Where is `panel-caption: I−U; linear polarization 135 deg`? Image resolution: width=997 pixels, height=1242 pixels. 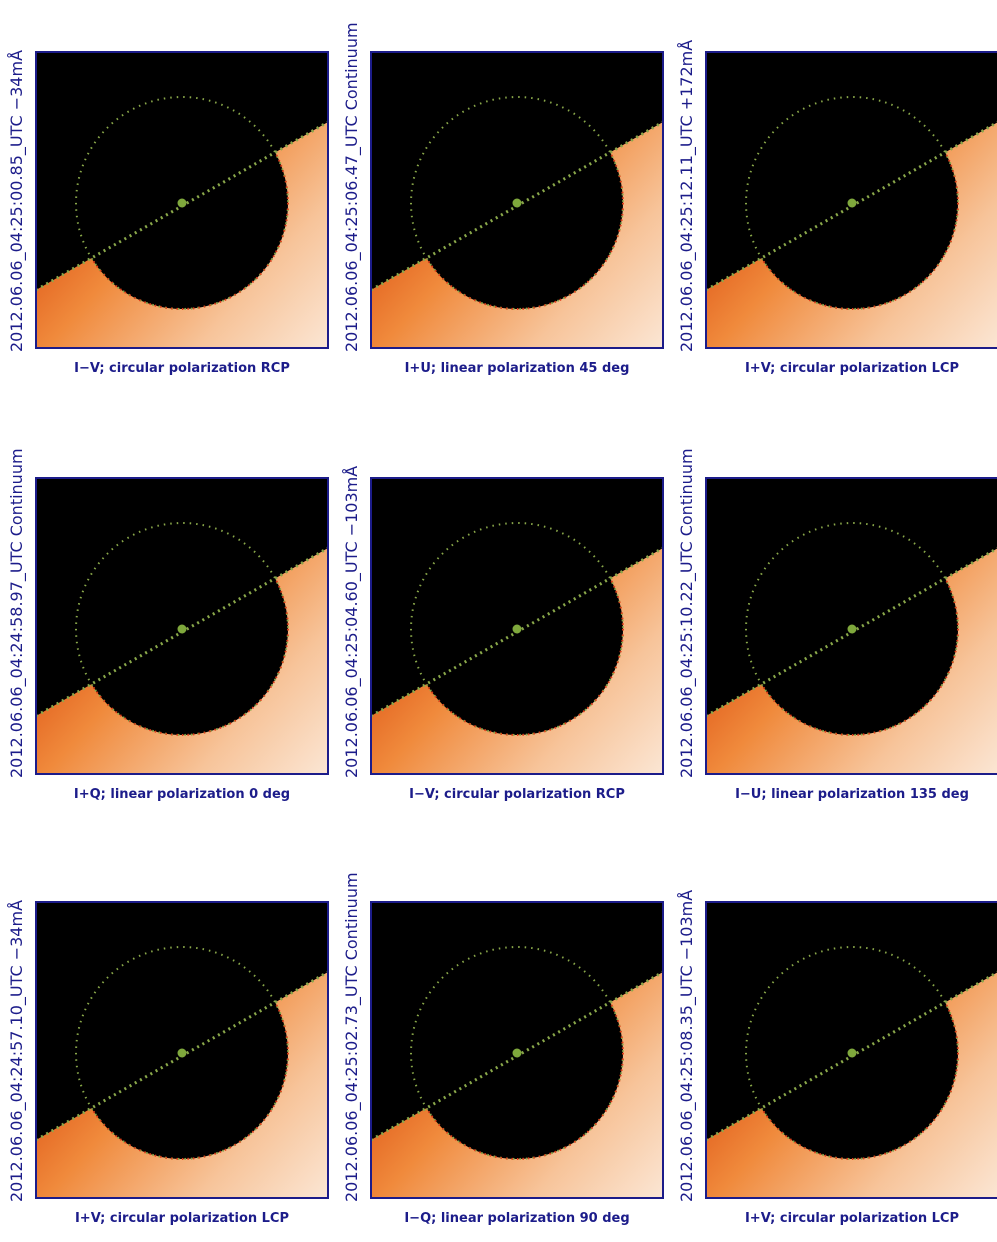
panel-caption: I−U; linear polarization 135 deg is located at coordinates (852, 794).